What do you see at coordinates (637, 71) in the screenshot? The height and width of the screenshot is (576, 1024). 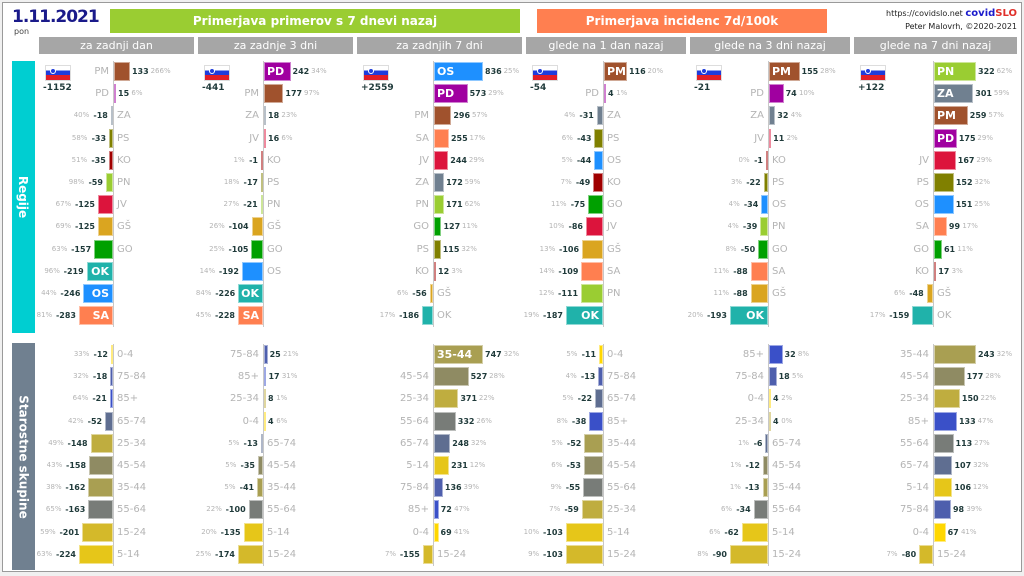 I see `value-label: 116` at bounding box center [637, 71].